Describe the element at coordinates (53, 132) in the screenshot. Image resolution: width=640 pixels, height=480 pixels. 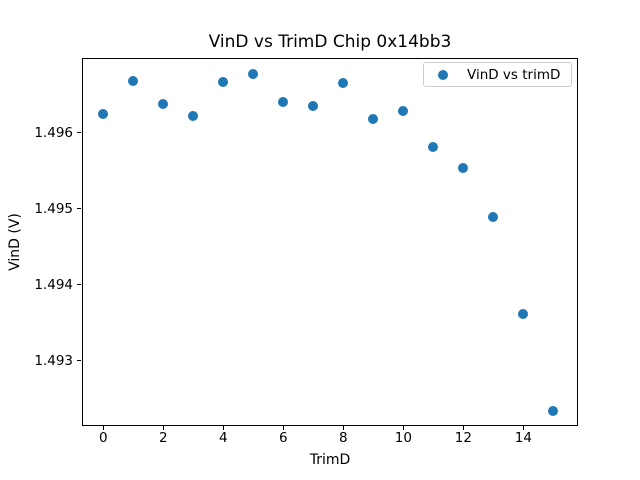
I see `y-tick-label: 1.496` at that location.